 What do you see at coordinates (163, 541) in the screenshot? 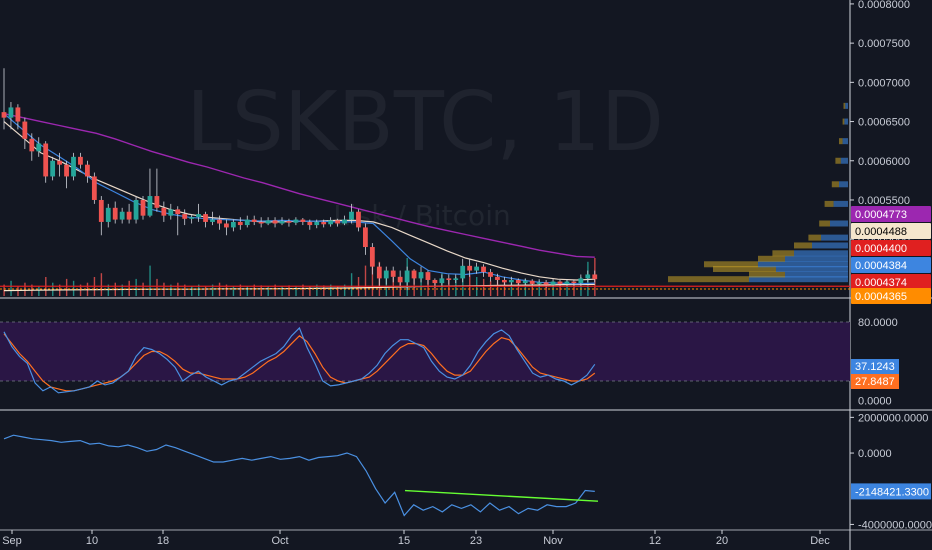
I see `time-tick-label: 18` at bounding box center [163, 541].